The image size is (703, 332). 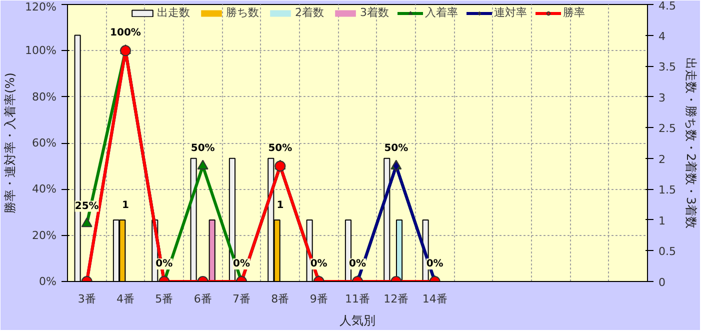 What do you see at coordinates (396, 299) in the screenshot?
I see `x-tick-label: 12番` at bounding box center [396, 299].